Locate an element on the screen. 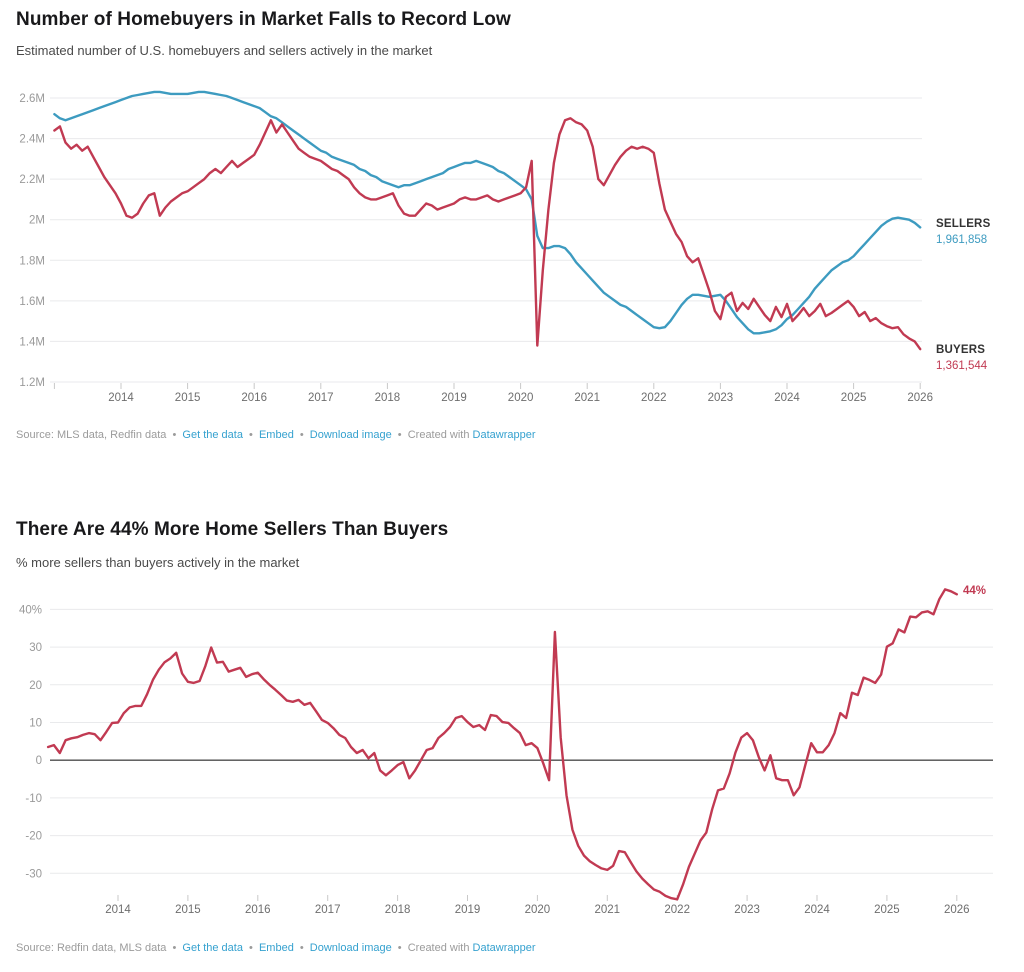  y-tick-label: 20 is located at coordinates (35, 686).